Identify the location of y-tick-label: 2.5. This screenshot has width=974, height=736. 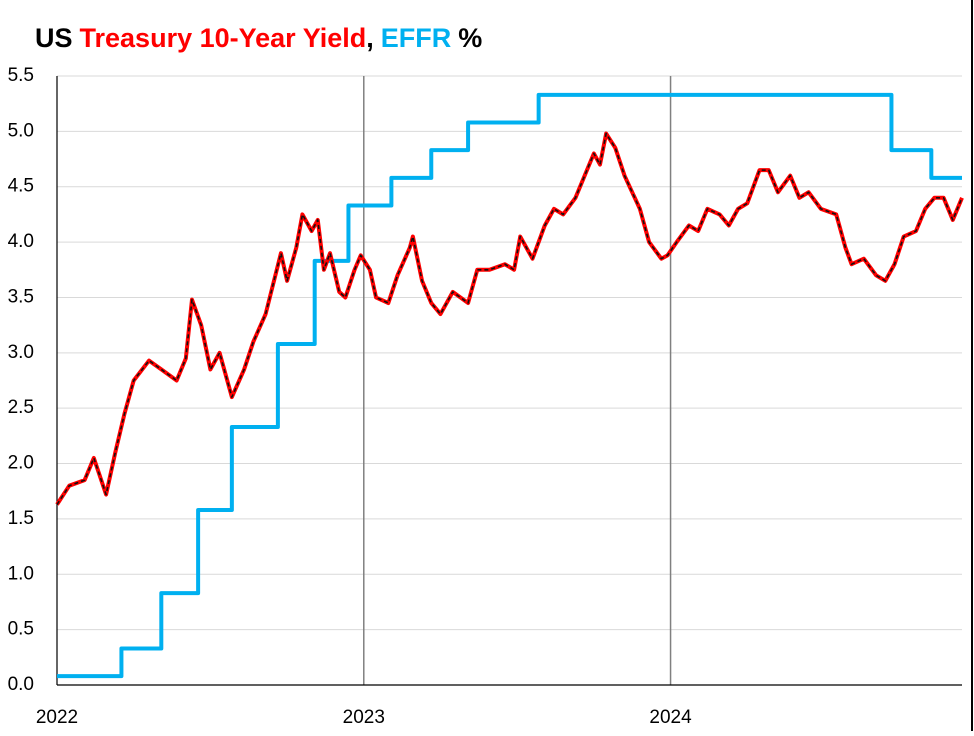
(21, 407).